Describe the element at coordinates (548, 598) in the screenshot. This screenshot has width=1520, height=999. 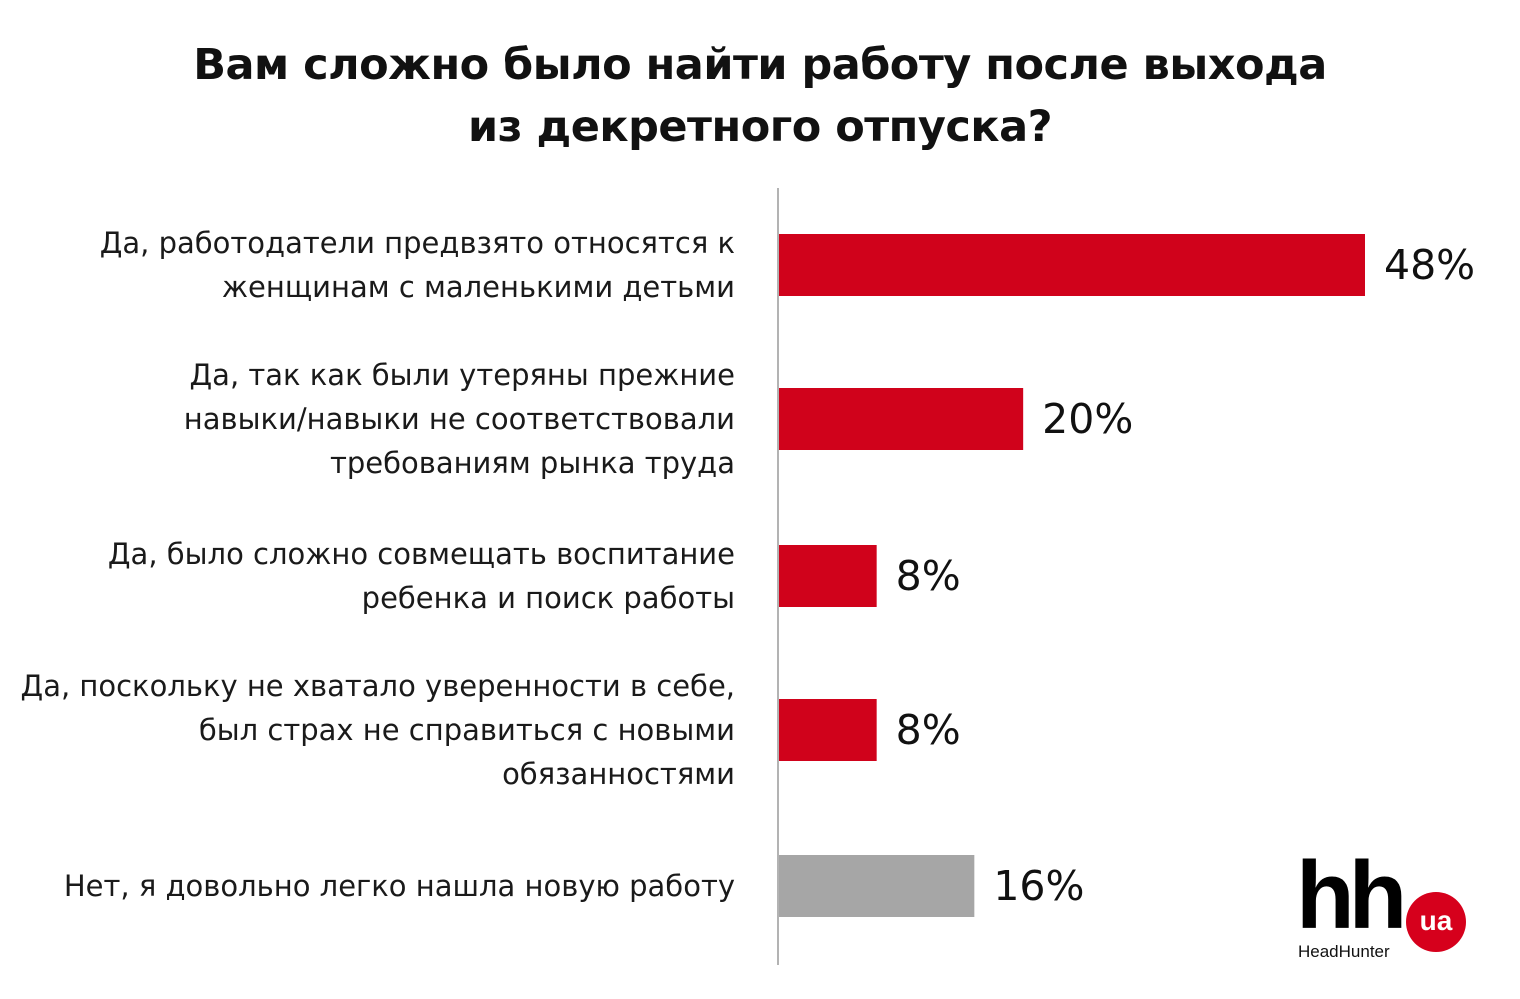
I see `category-label-3-line-2: ребенка и поиск работы` at that location.